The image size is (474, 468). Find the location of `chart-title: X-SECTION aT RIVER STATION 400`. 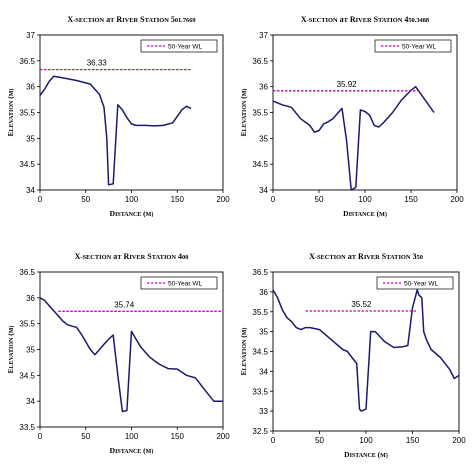

chart-title: X-SECTION aT RIVER STATION 400 is located at coordinates (132, 256).